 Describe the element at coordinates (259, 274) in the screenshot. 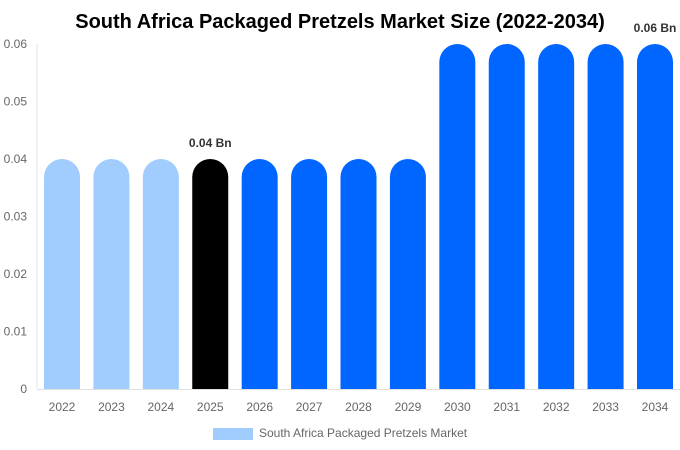

I see `bar-2026` at that location.